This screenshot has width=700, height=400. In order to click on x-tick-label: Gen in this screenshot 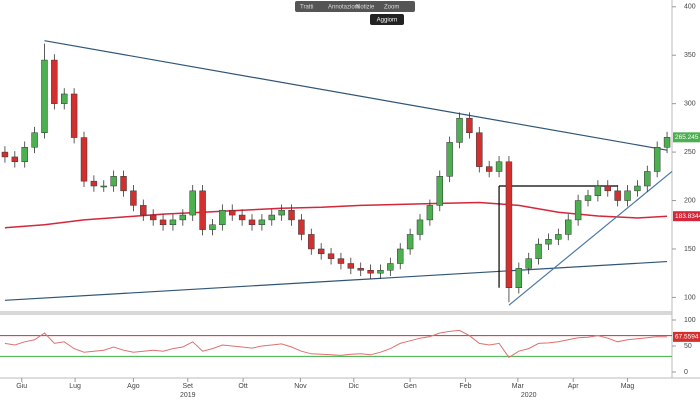, I will do `click(410, 386)`.